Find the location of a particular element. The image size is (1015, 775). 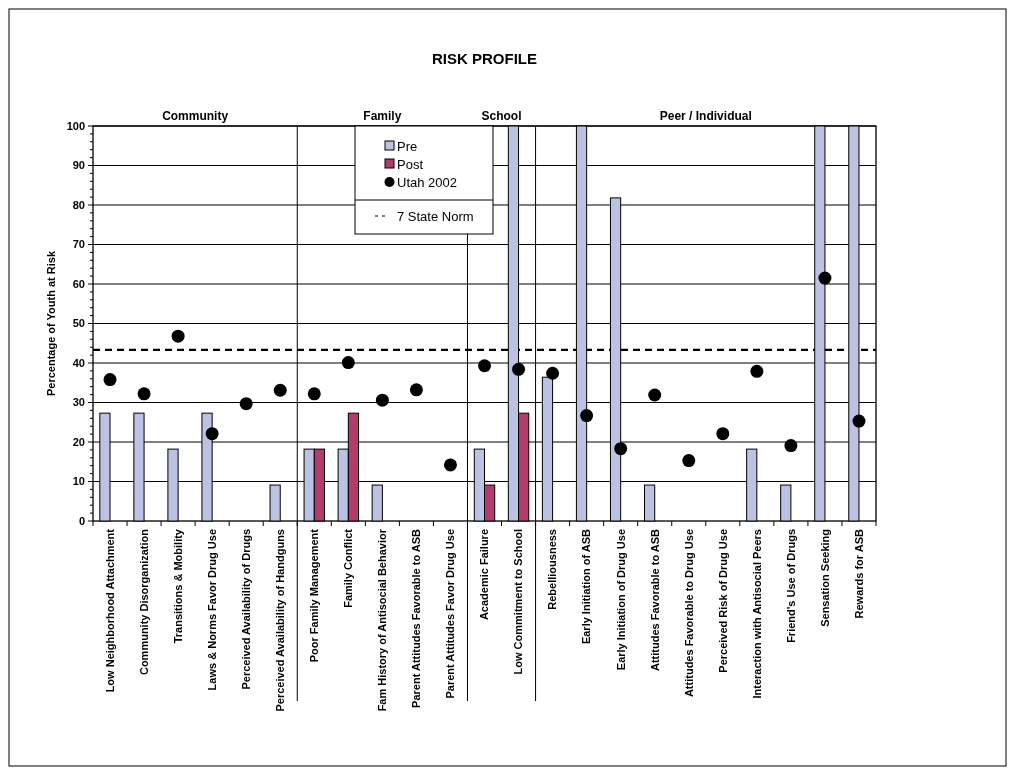

legend-label: Pre is located at coordinates (407, 146).